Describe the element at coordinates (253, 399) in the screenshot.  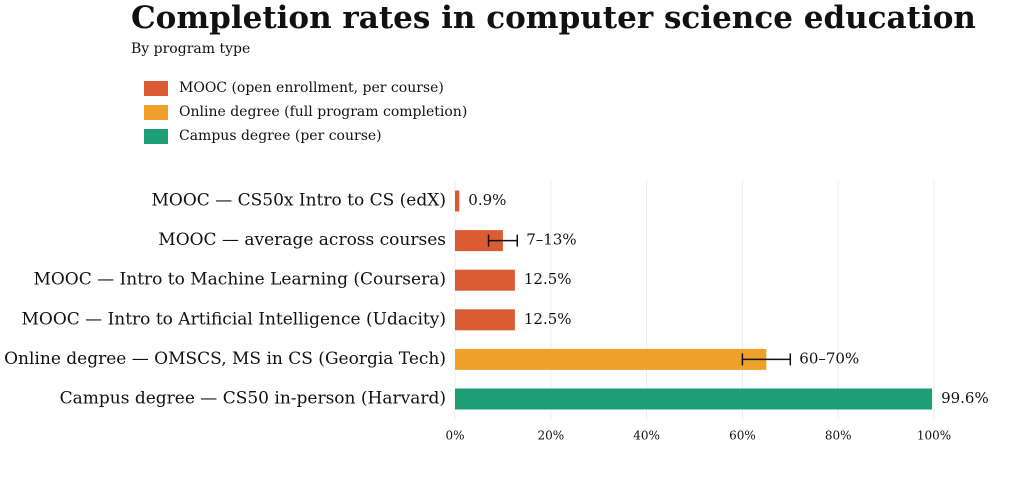
I see `category-label: Campus degree — CS50 in-person (Harvard)` at that location.